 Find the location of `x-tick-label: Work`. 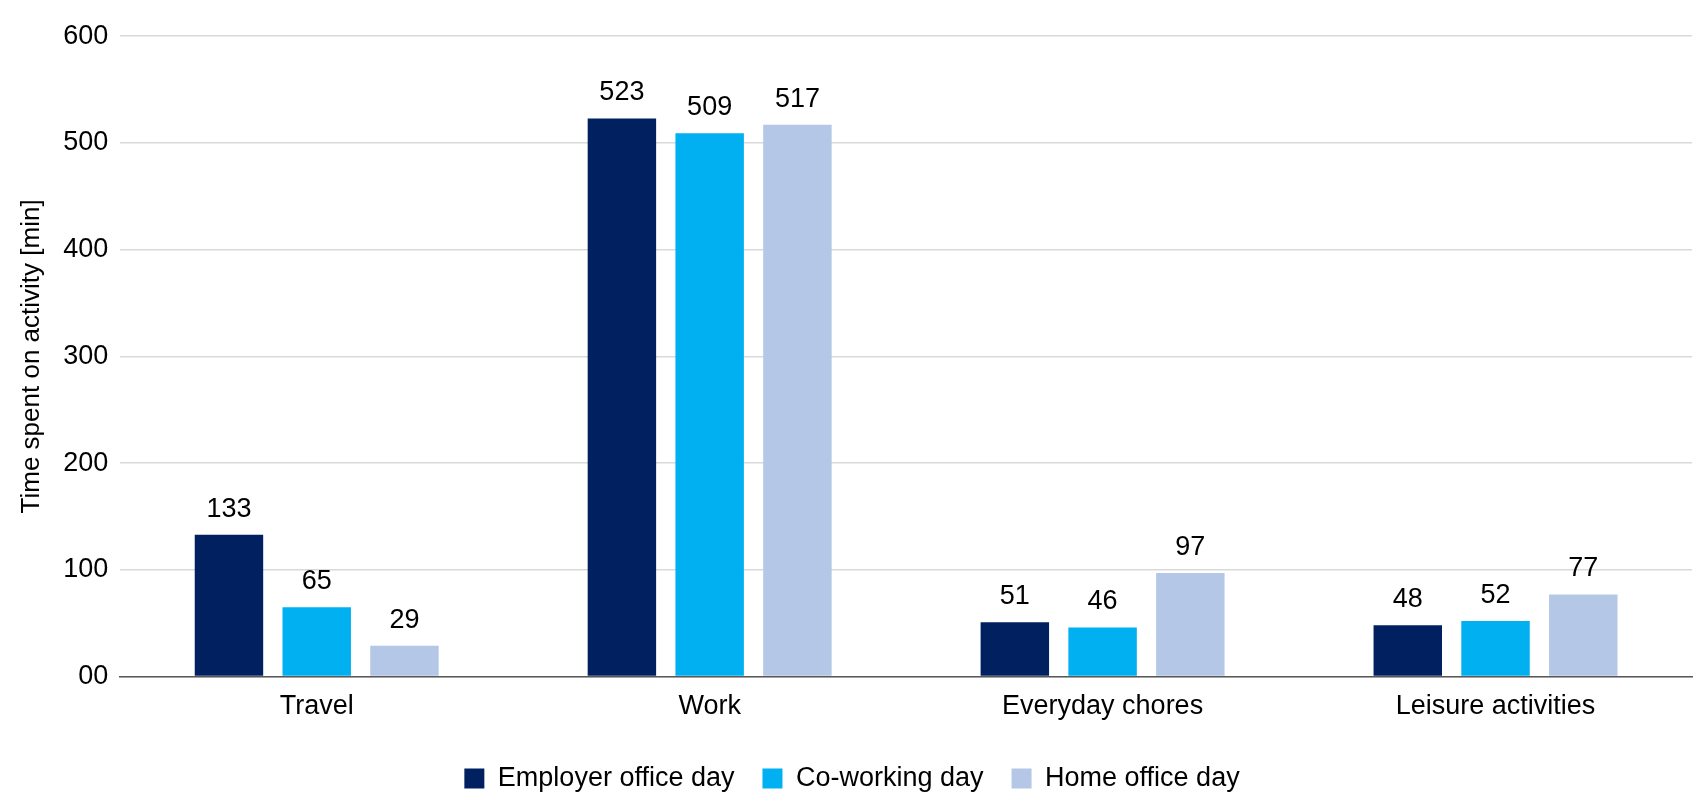

x-tick-label: Work is located at coordinates (710, 705).